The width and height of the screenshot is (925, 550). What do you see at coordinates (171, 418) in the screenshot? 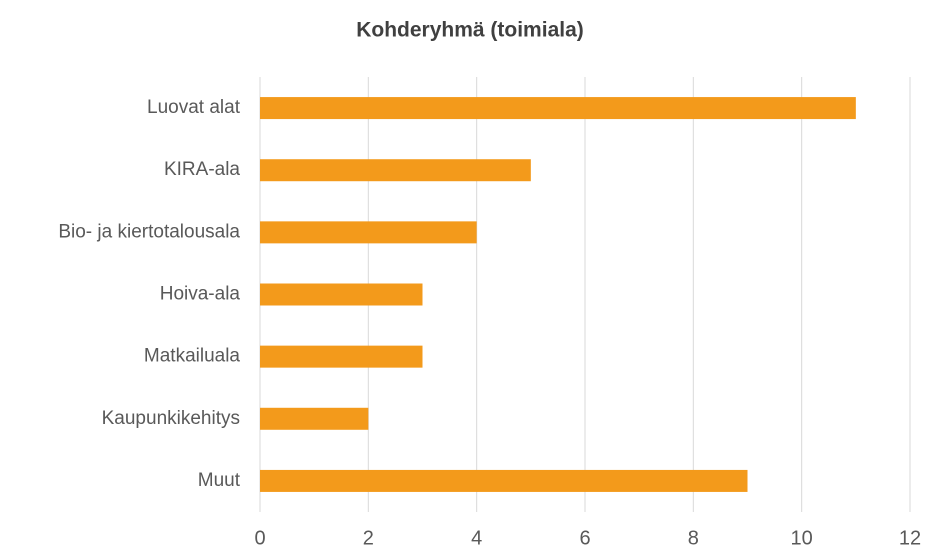
I see `y-tick-label: Kaupunkikehitys` at bounding box center [171, 418].